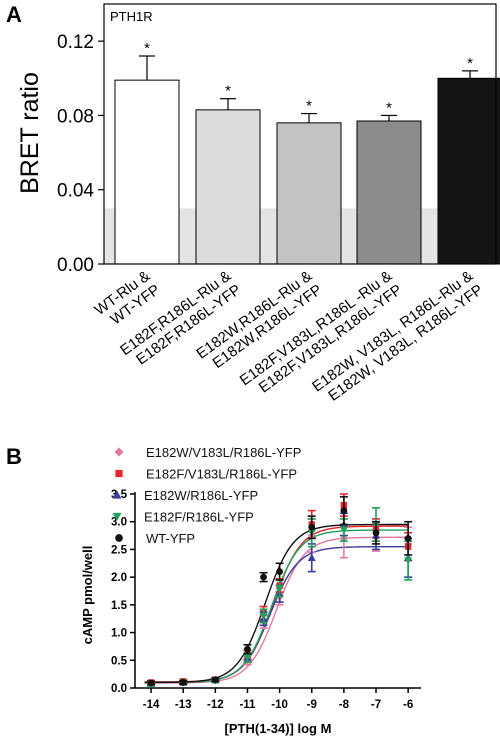 The height and width of the screenshot is (736, 500). I want to click on panel-a-label: A, so click(14, 14).